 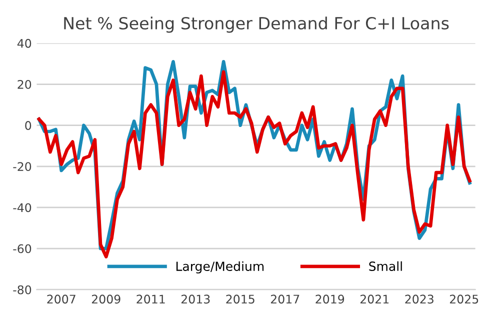 I want to click on x-tick-label: 2025, so click(x=464, y=299).